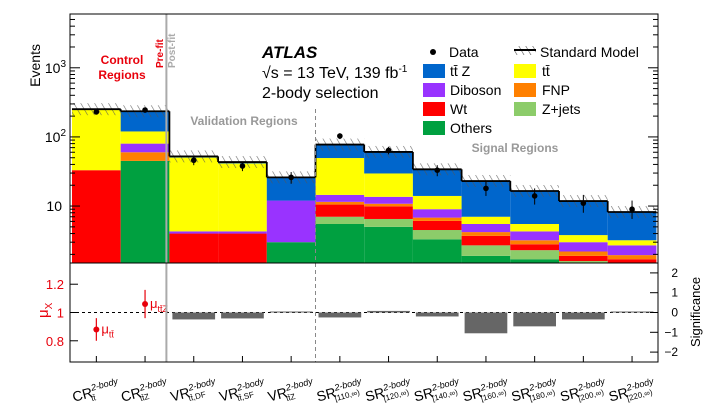 Image resolution: width=706 pixels, height=406 pixels. I want to click on selection-label: 2-body selection, so click(320, 93).